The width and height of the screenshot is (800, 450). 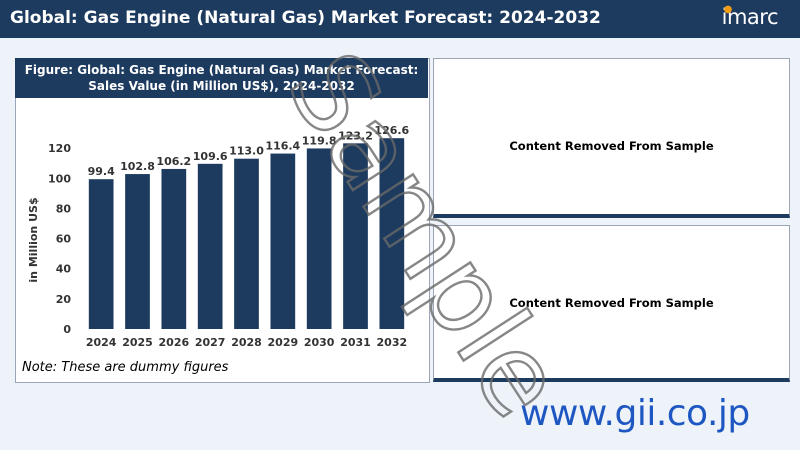 I want to click on y-axis: 0 20 40 60 80 100 120, so click(x=59, y=239).